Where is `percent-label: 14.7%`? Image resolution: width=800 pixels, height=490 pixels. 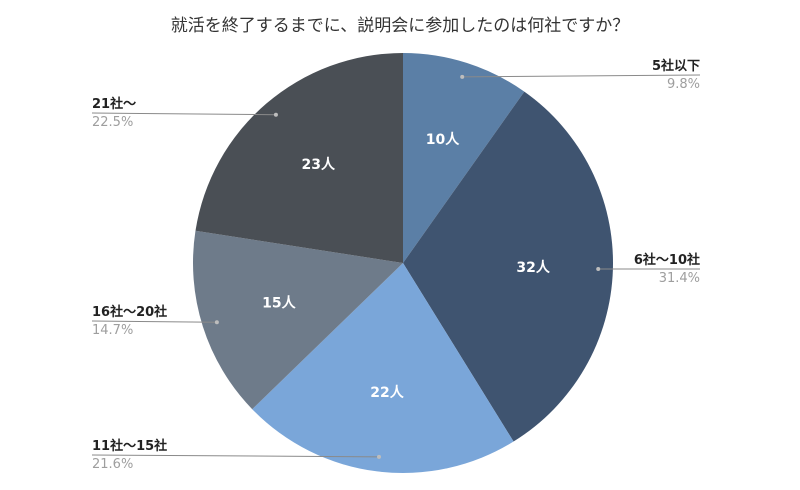 percent-label: 14.7% is located at coordinates (112, 330).